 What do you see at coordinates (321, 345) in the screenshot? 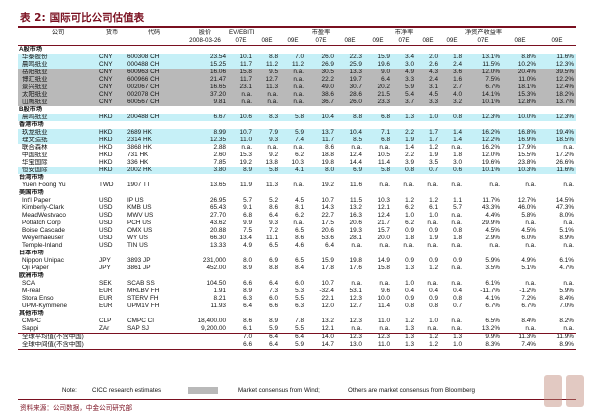
I see `metric-value: 14.7` at bounding box center [321, 345].